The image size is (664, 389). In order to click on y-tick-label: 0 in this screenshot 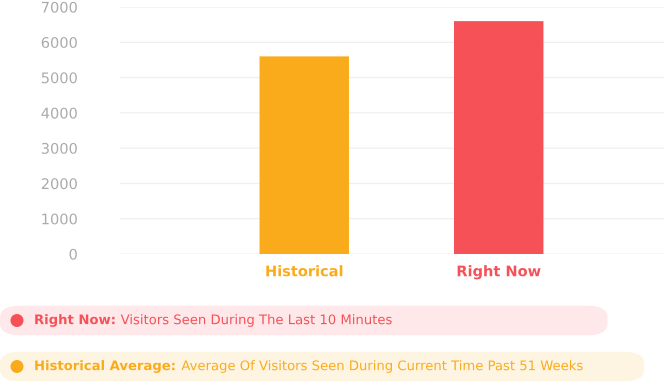, I will do `click(73, 254)`.